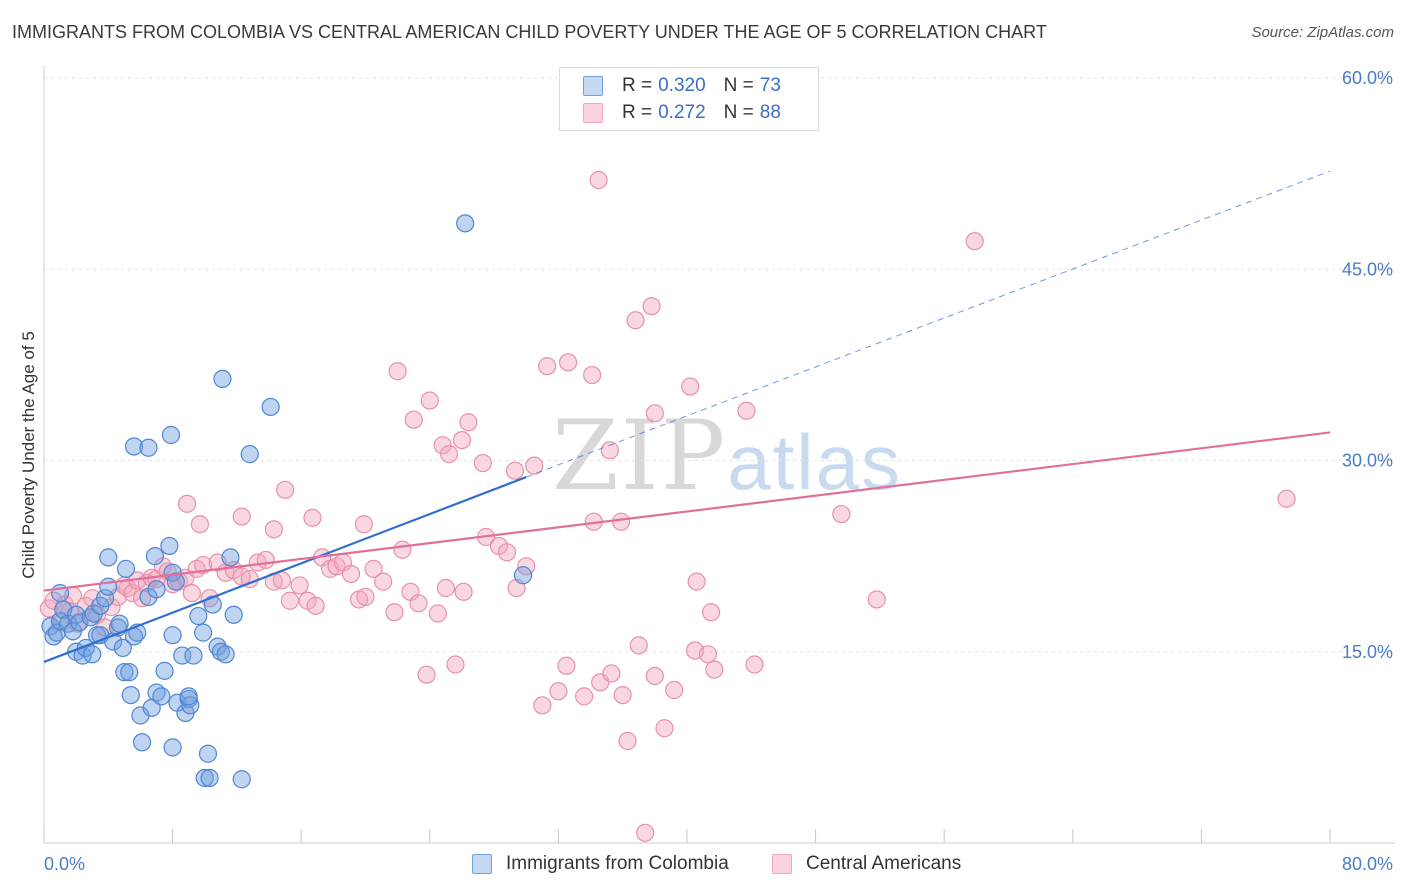 The width and height of the screenshot is (1406, 892). Describe the element at coordinates (1367, 78) in the screenshot. I see `y-tick-label: 60.0%` at that location.